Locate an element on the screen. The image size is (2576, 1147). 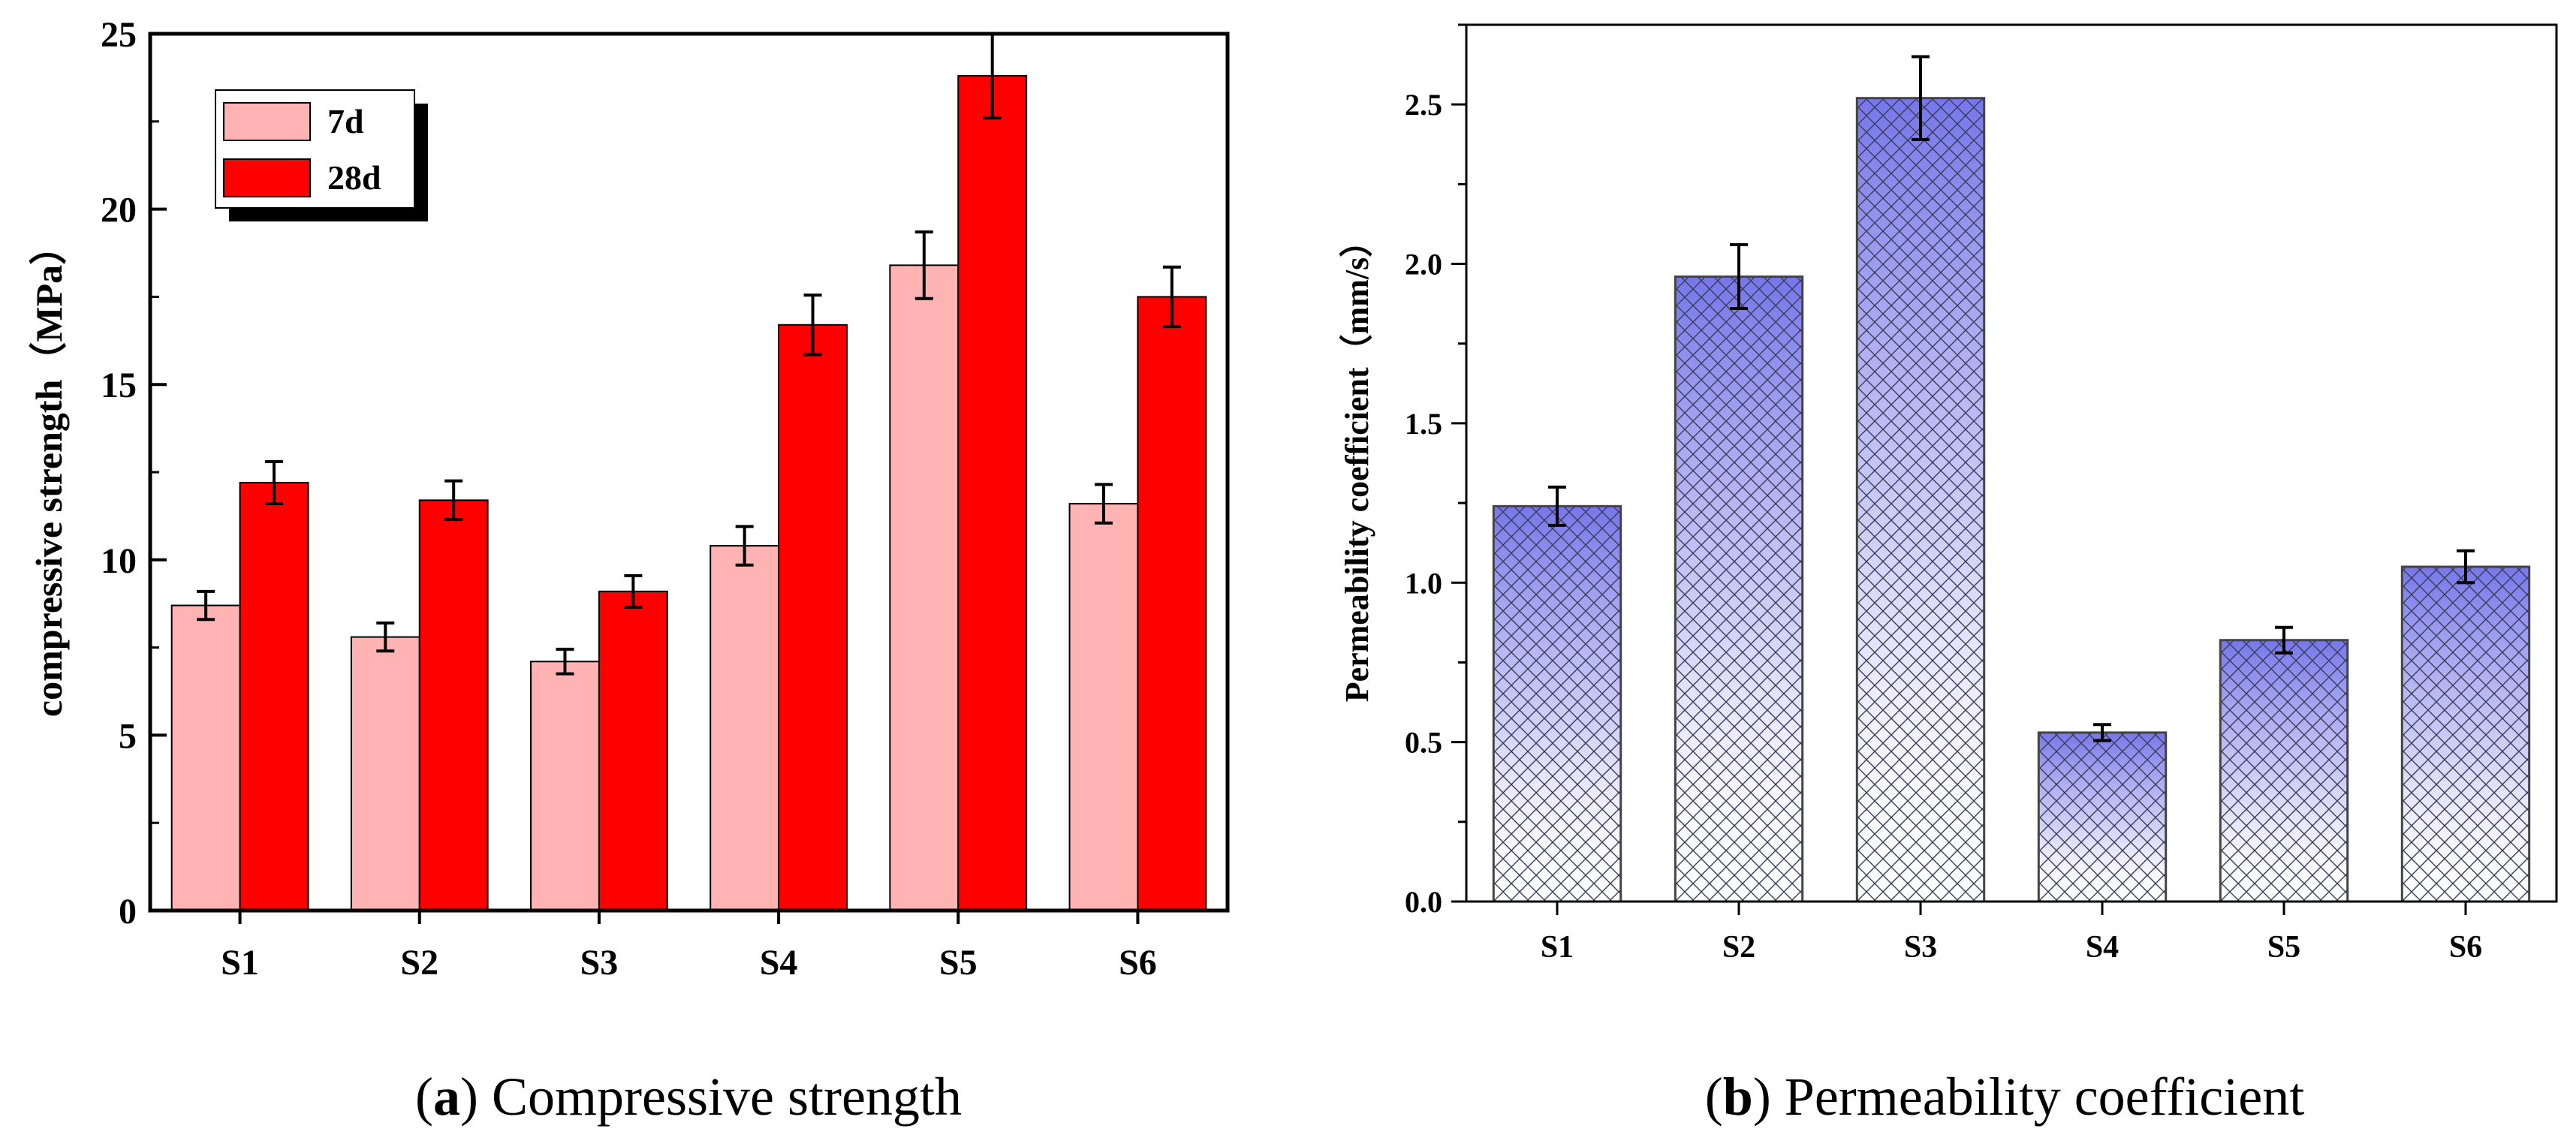
y-tick-label-5: 5 is located at coordinates (128, 736).